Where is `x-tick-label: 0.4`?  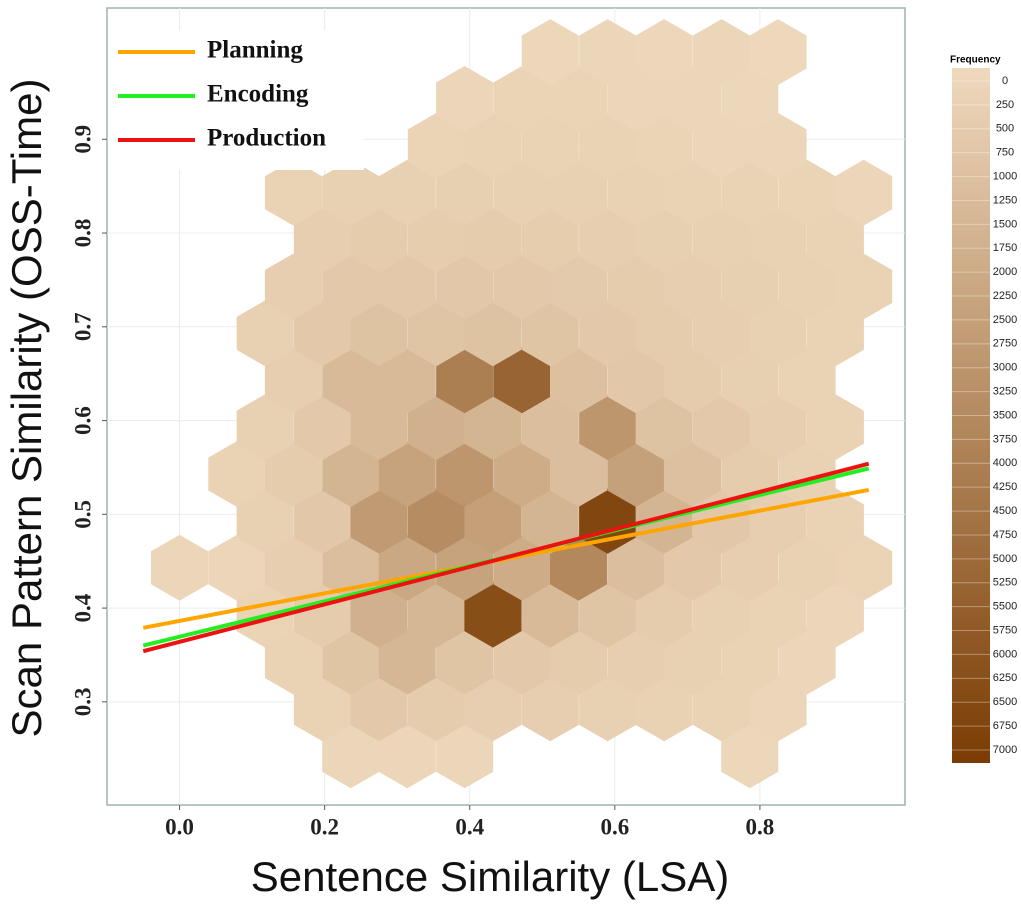
x-tick-label: 0.4 is located at coordinates (469, 826).